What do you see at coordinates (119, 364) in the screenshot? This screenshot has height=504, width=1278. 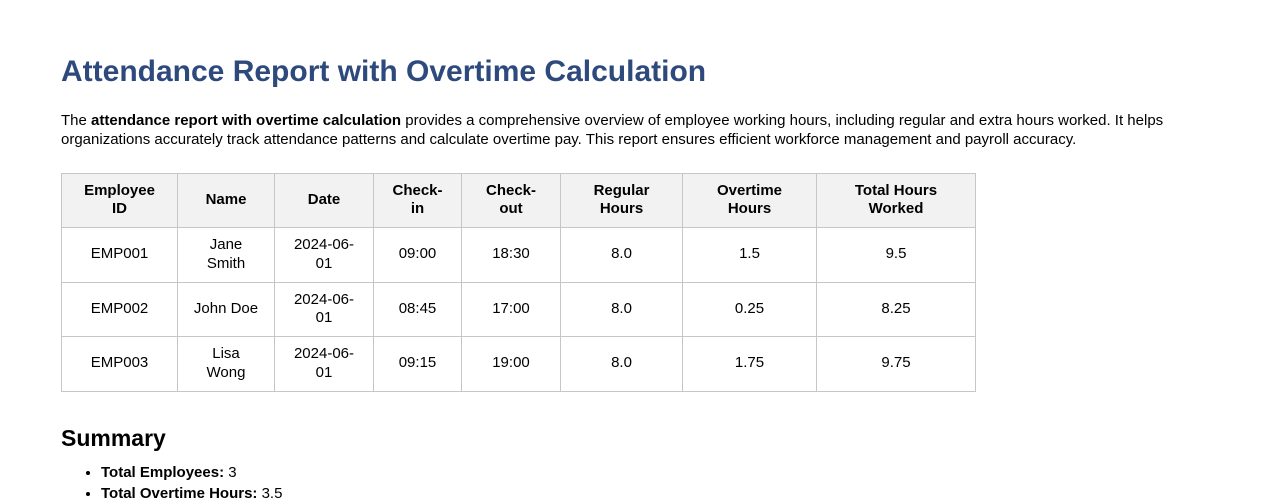 I see `cell-employee-id: EMP003` at bounding box center [119, 364].